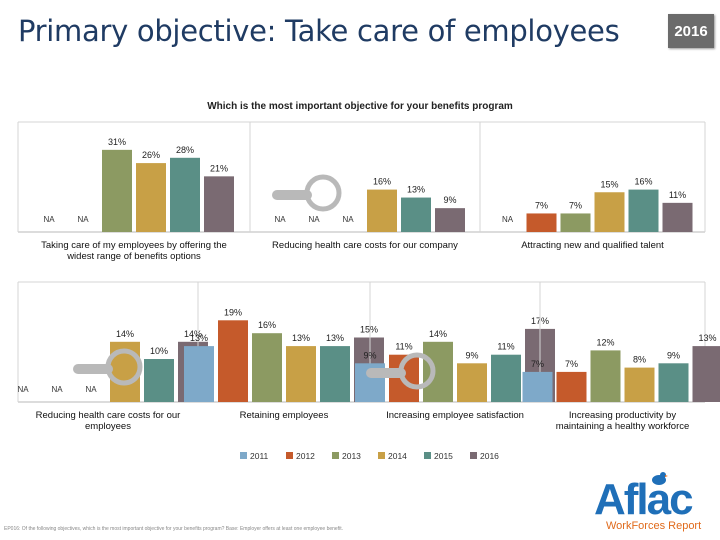 The height and width of the screenshot is (540, 720). Describe the element at coordinates (455, 415) in the screenshot. I see `category-label: Increasing employee satisfaction` at that location.